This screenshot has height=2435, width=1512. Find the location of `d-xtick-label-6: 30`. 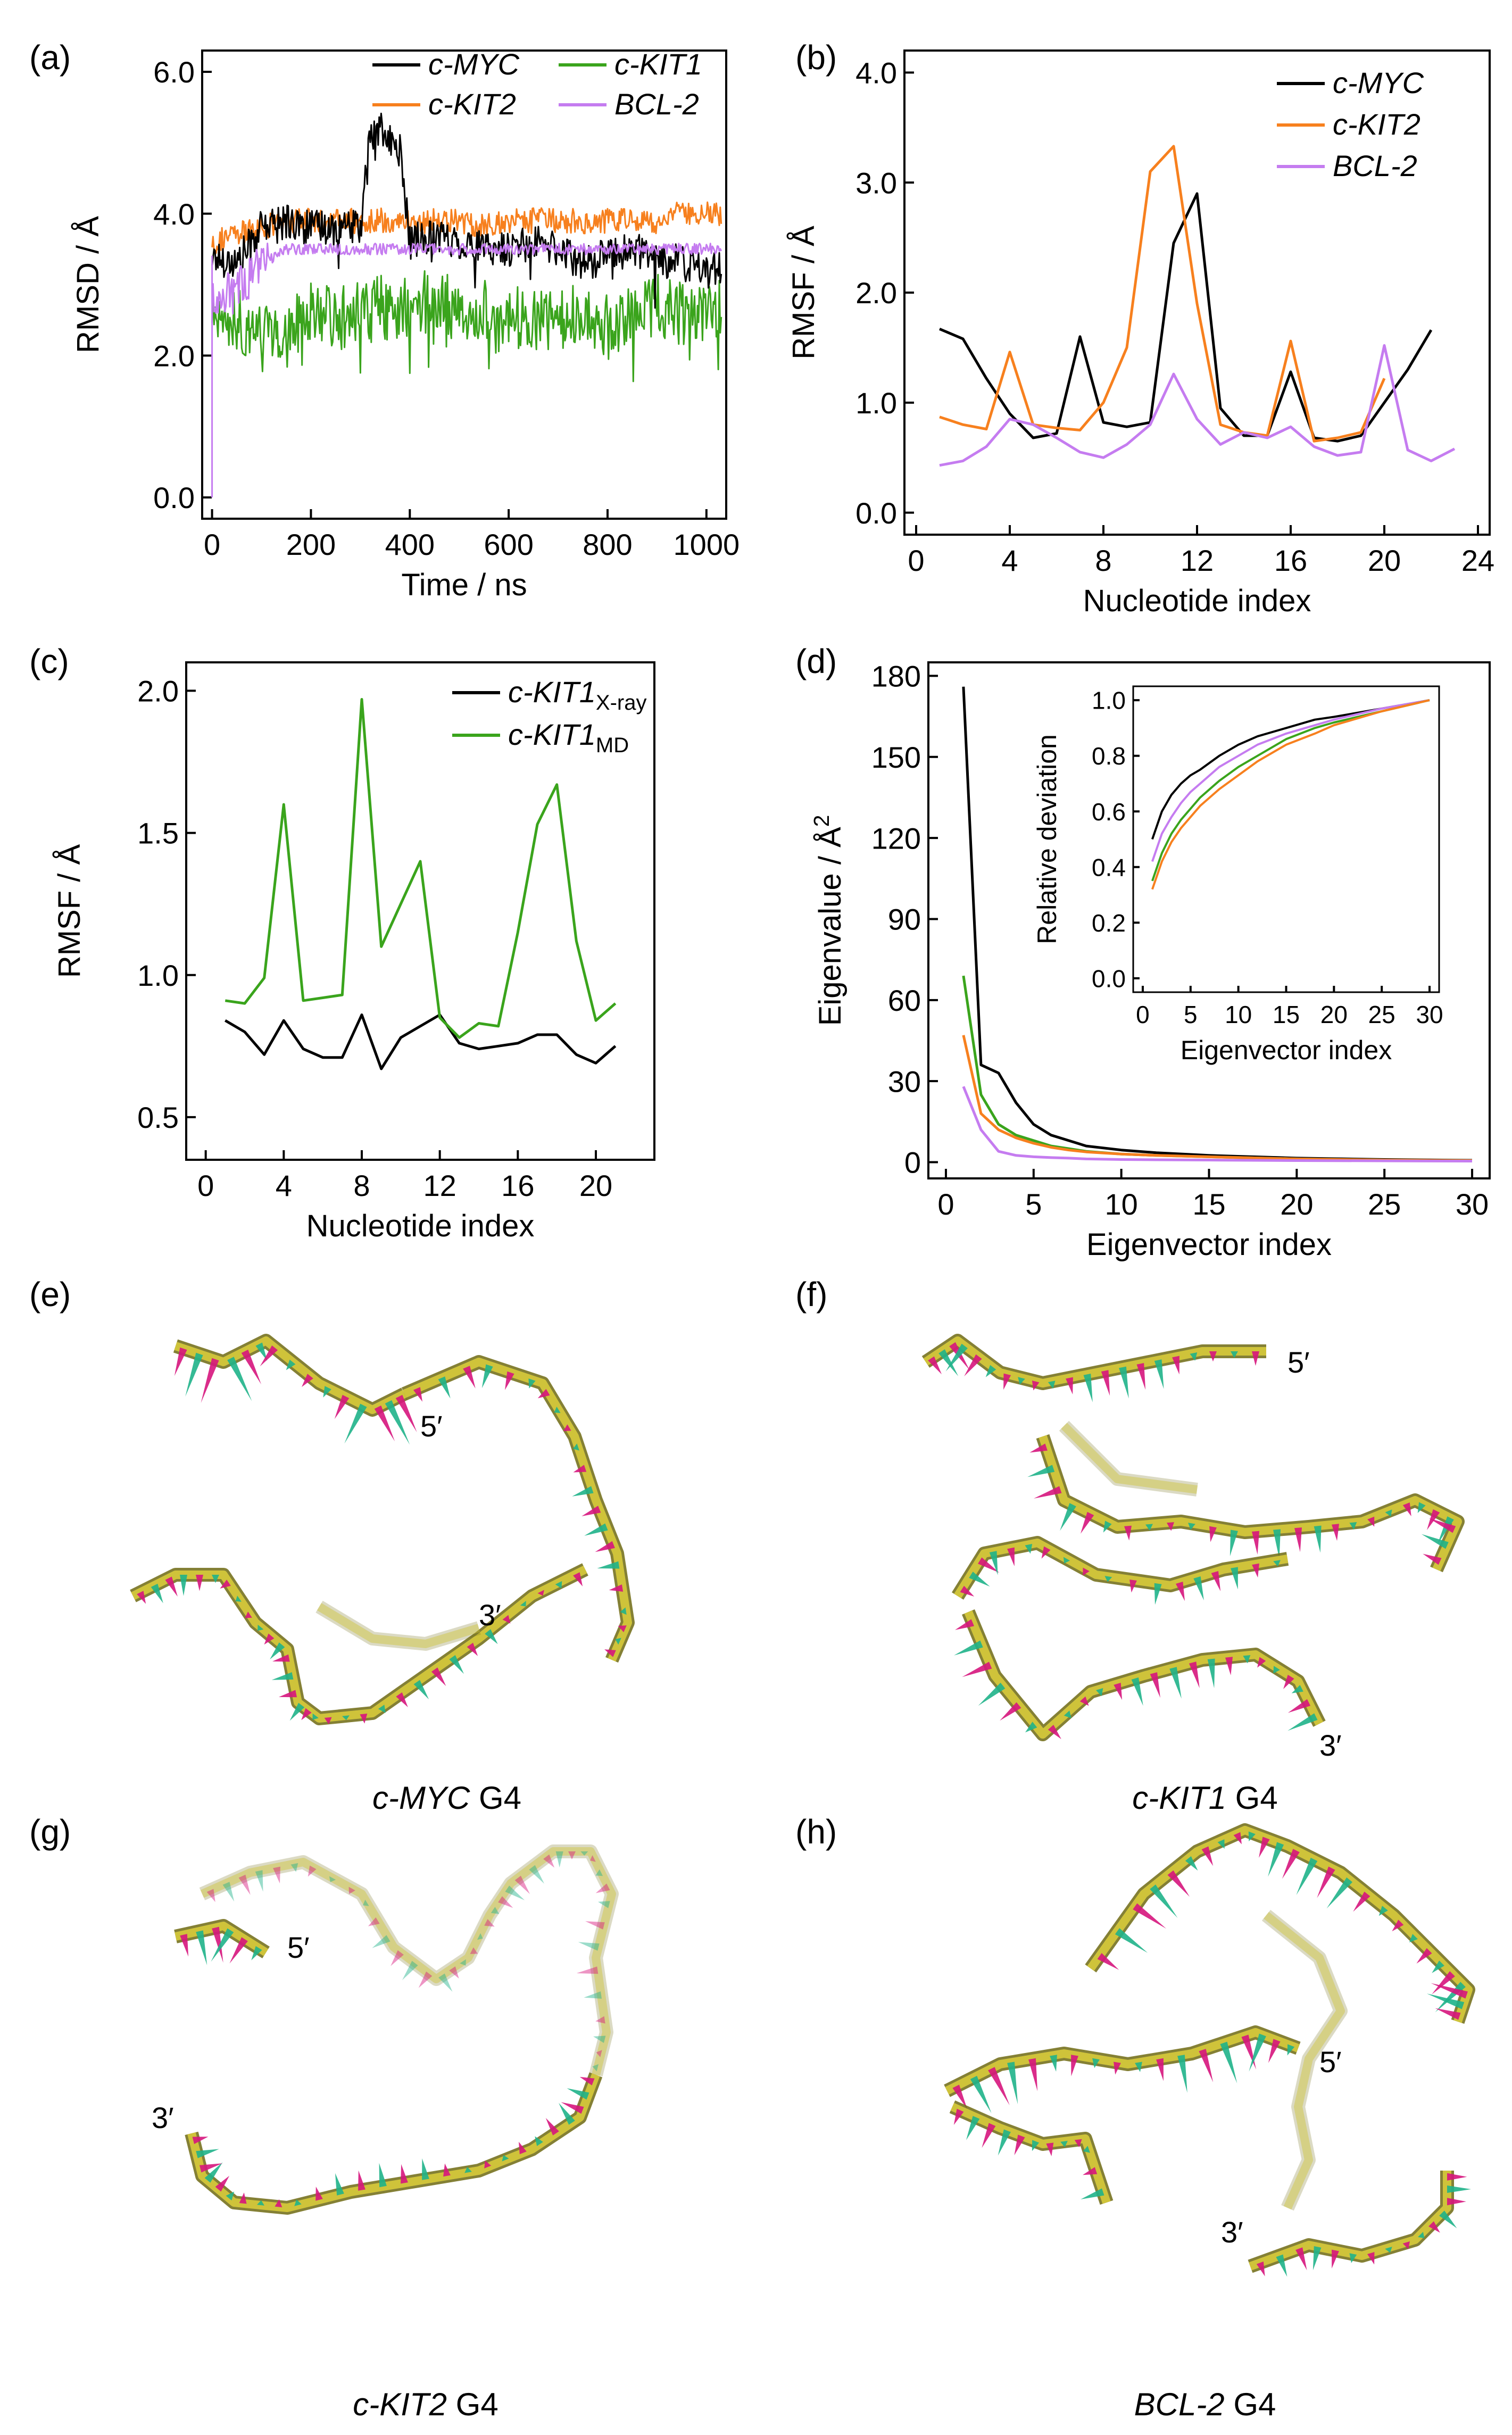

d-xtick-label-6: 30 is located at coordinates (1472, 1204).